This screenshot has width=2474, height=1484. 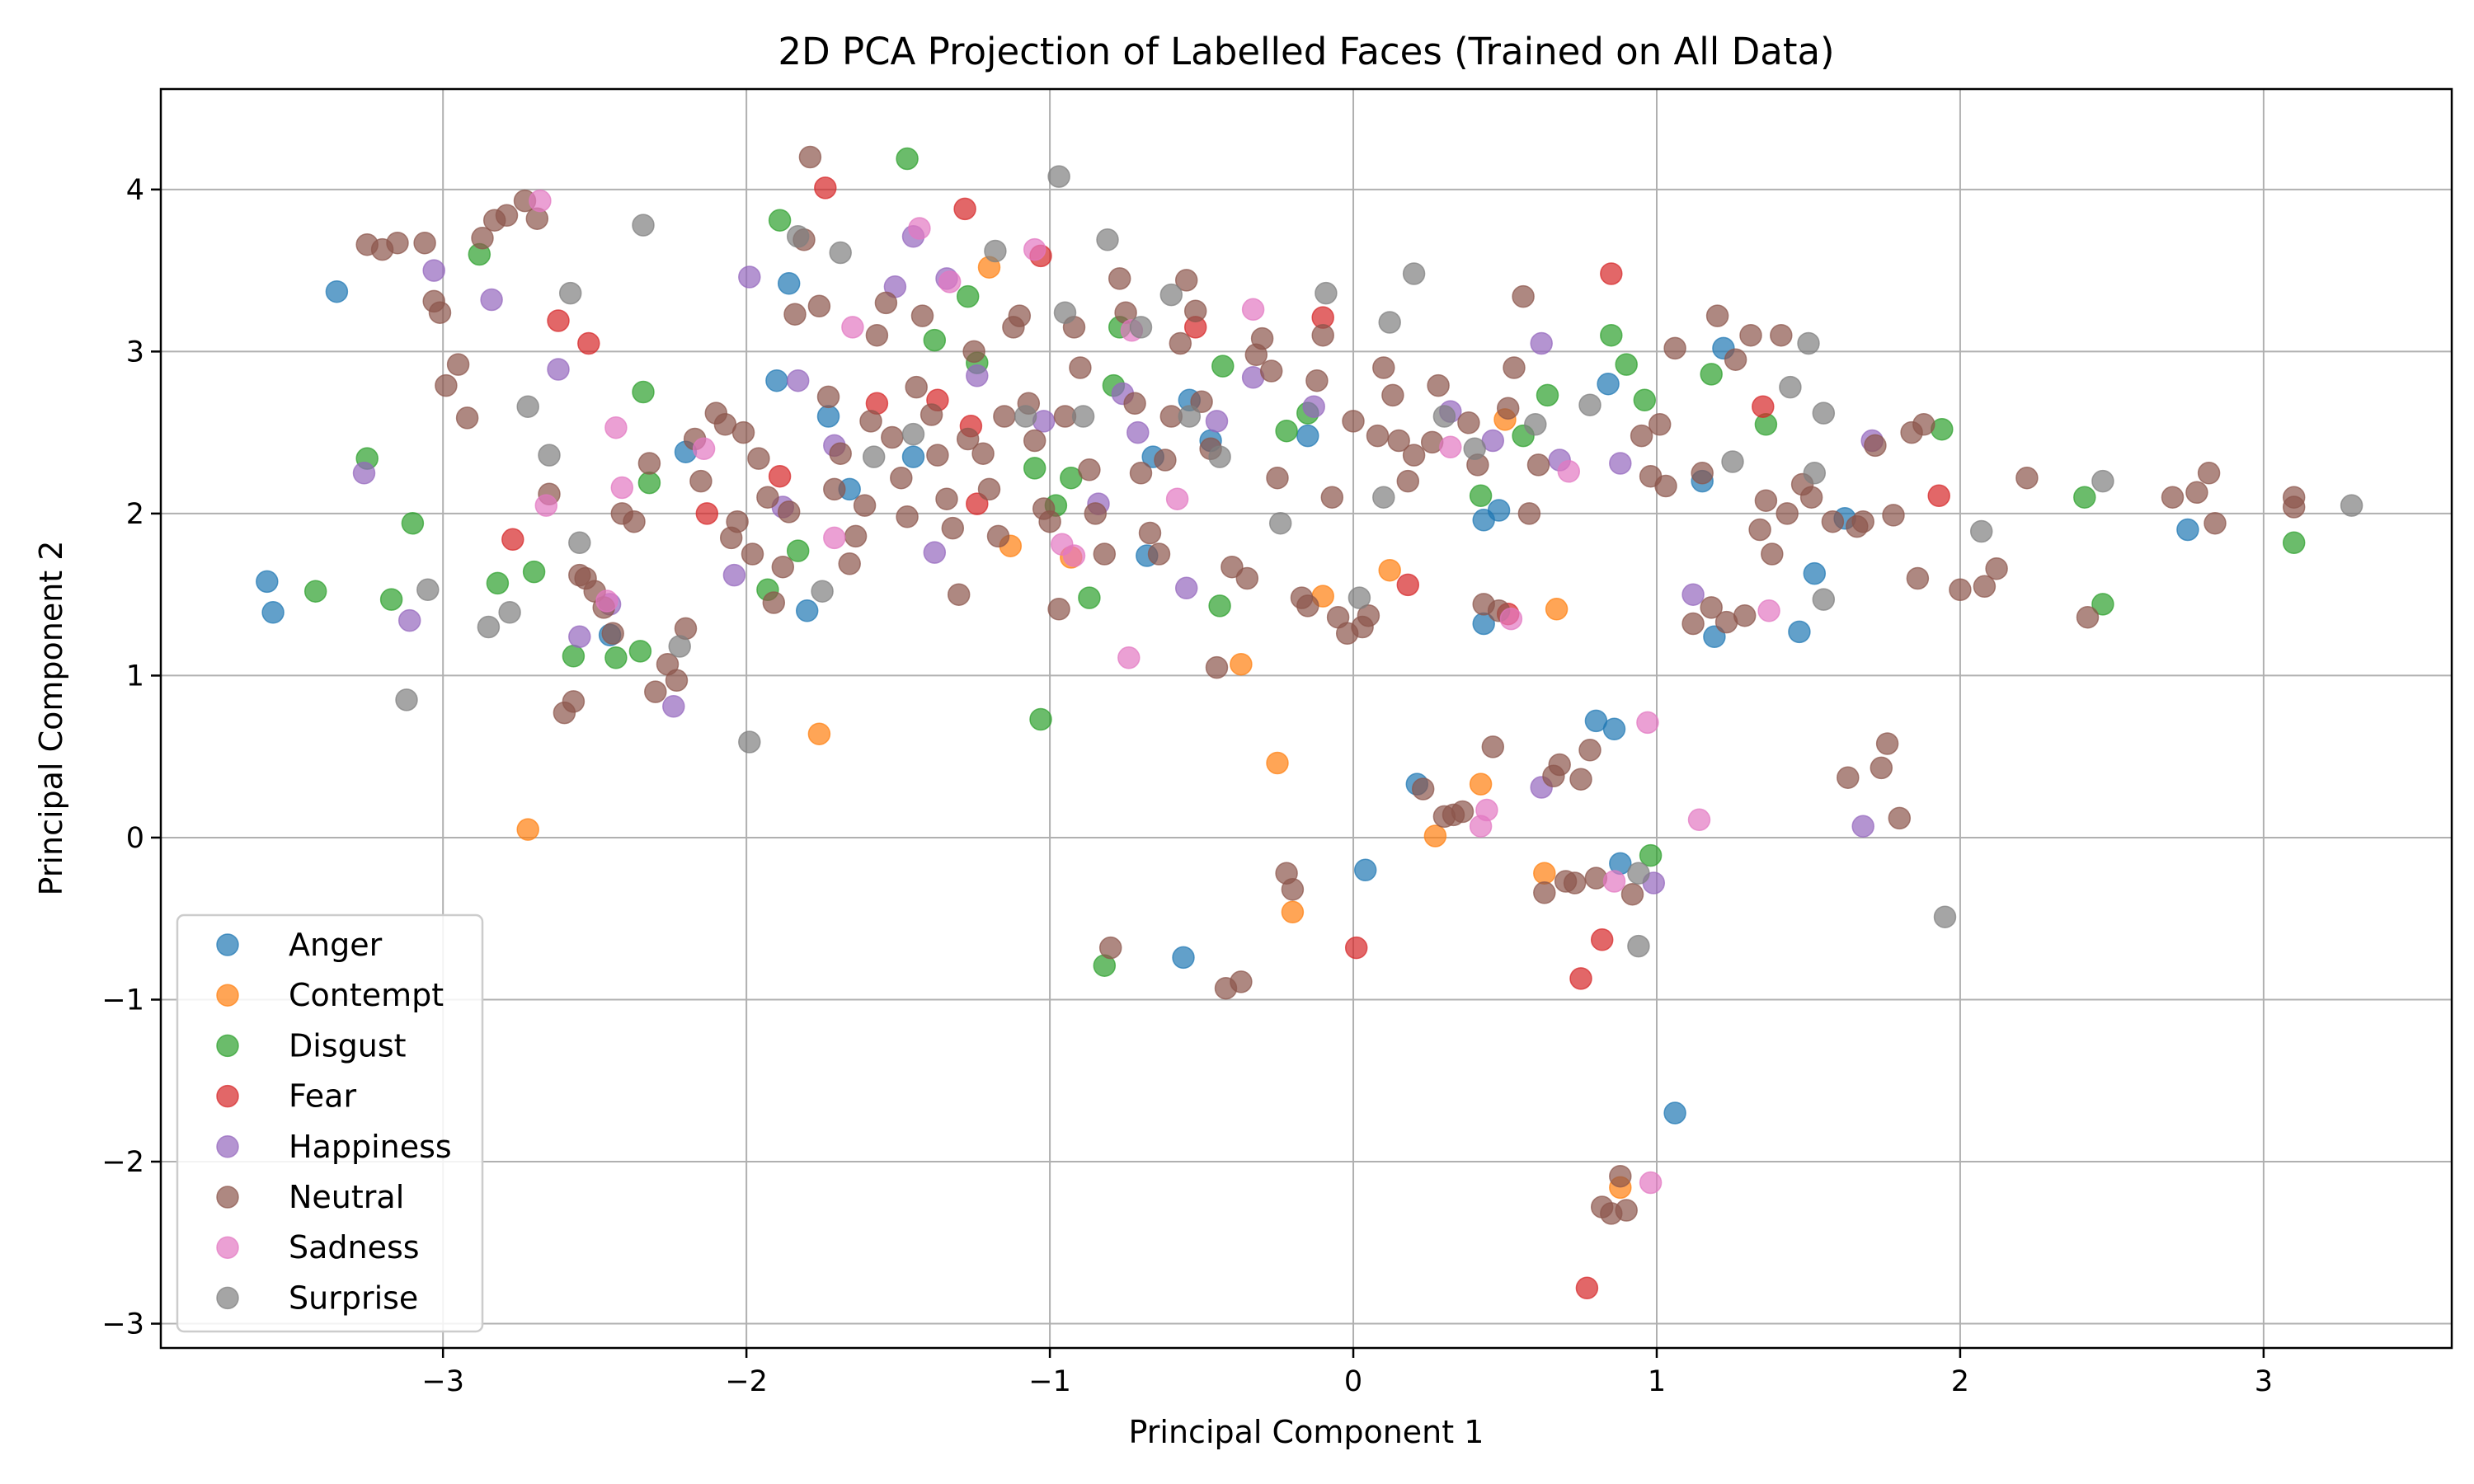 I want to click on x-tick-label: 3, so click(x=2264, y=1381).